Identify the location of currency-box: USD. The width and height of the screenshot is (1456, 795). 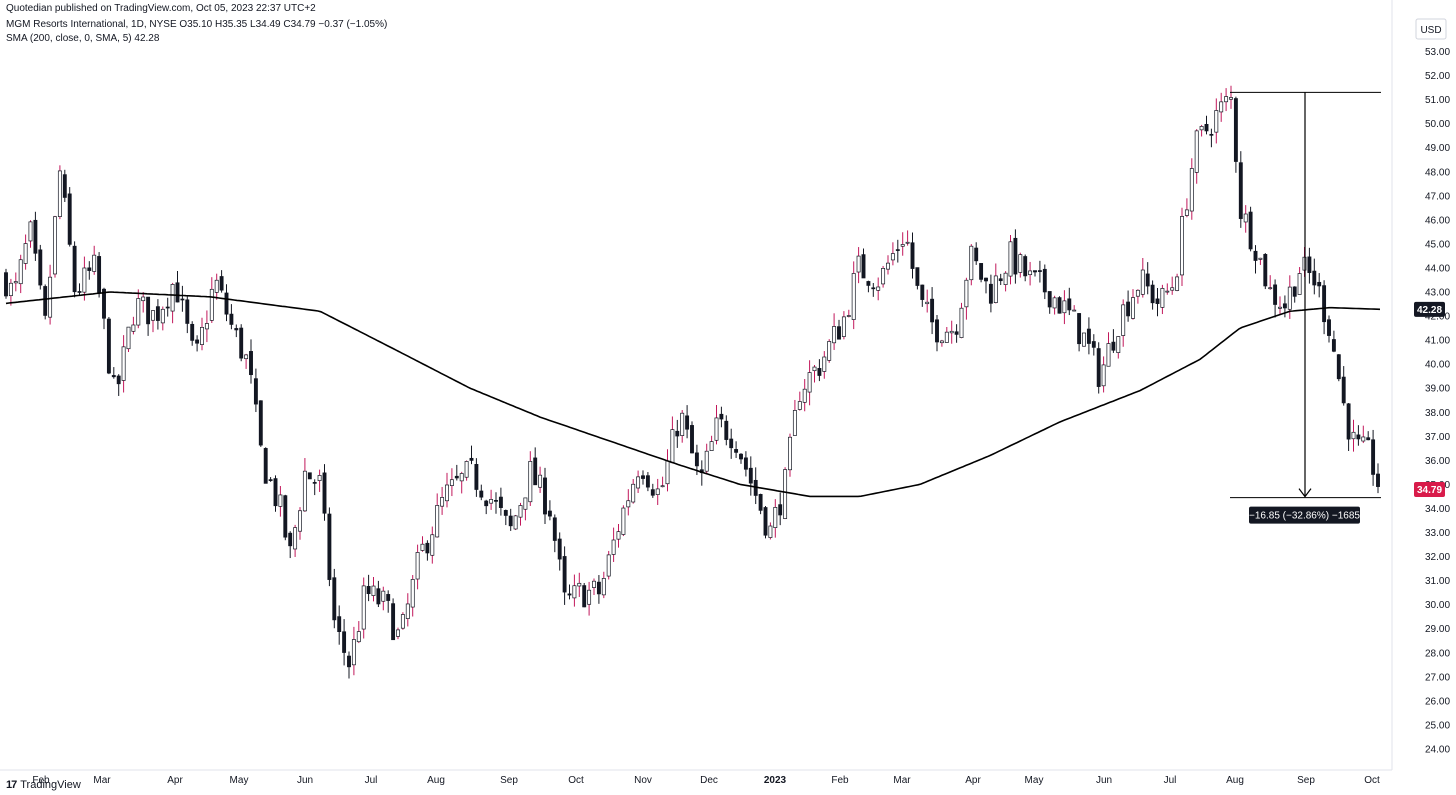
(1431, 29).